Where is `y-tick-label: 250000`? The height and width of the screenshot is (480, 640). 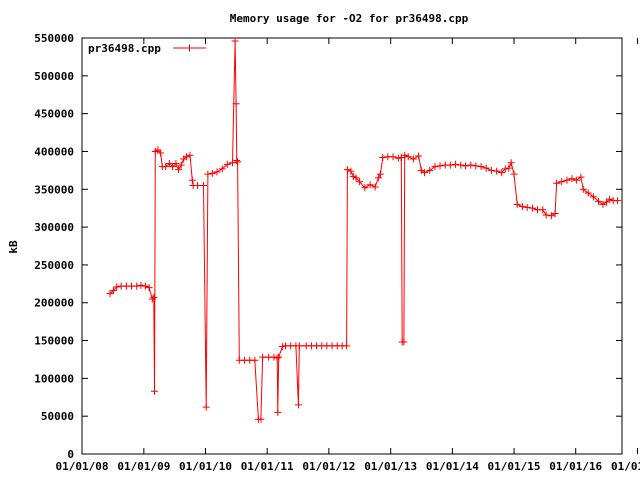 y-tick-label: 250000 is located at coordinates (54, 265).